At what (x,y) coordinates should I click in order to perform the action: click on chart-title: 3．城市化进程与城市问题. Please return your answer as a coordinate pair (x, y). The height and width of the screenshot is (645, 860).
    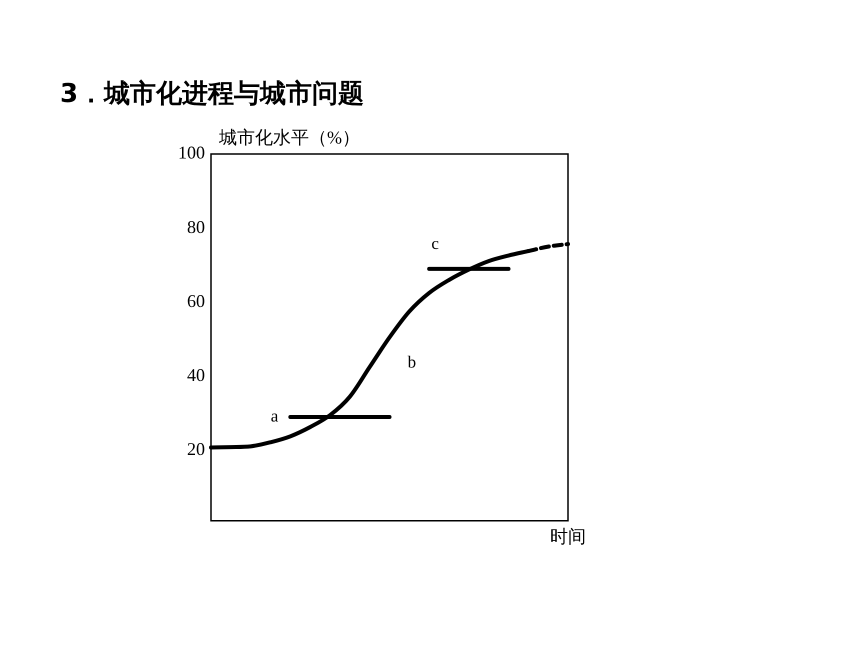
    Looking at the image, I should click on (212, 94).